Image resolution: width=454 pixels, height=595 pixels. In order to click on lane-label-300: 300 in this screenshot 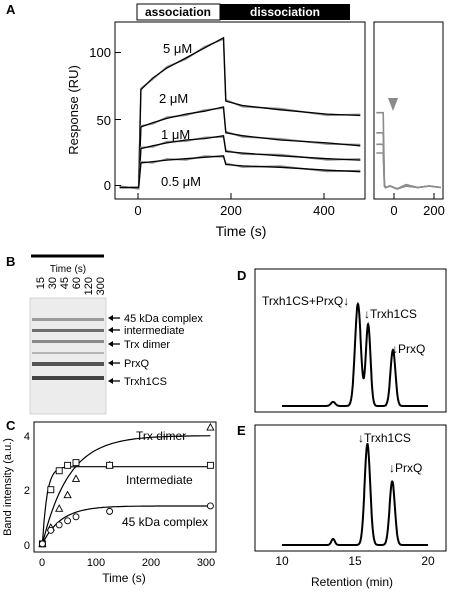, I will do `click(101, 286)`.